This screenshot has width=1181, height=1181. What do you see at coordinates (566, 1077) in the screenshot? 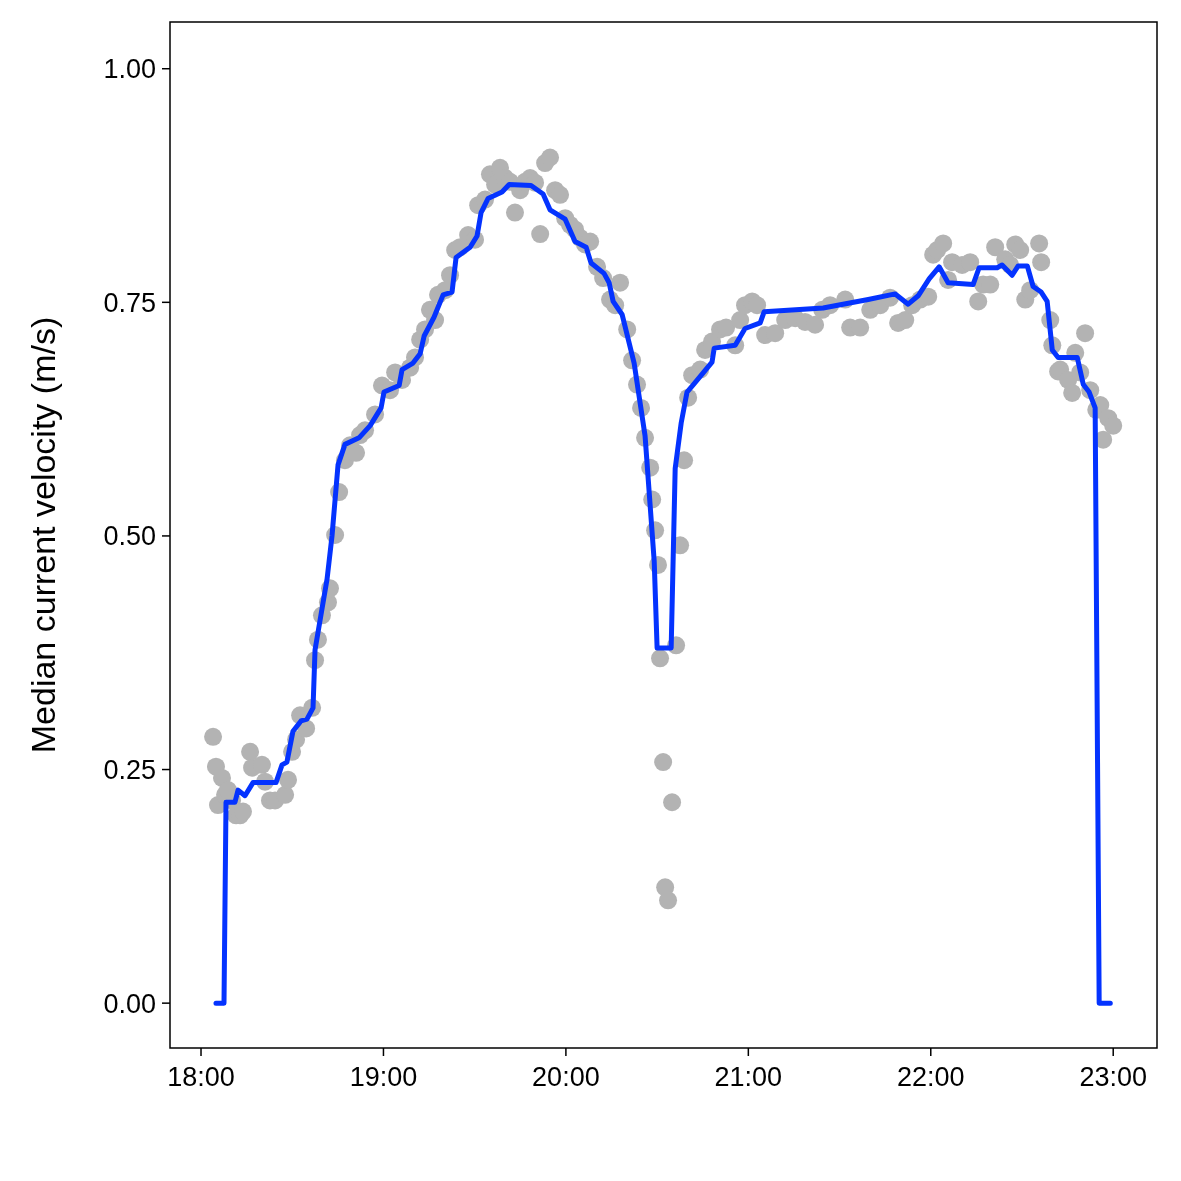
I see `x-tick-label: 20:00` at bounding box center [566, 1077].